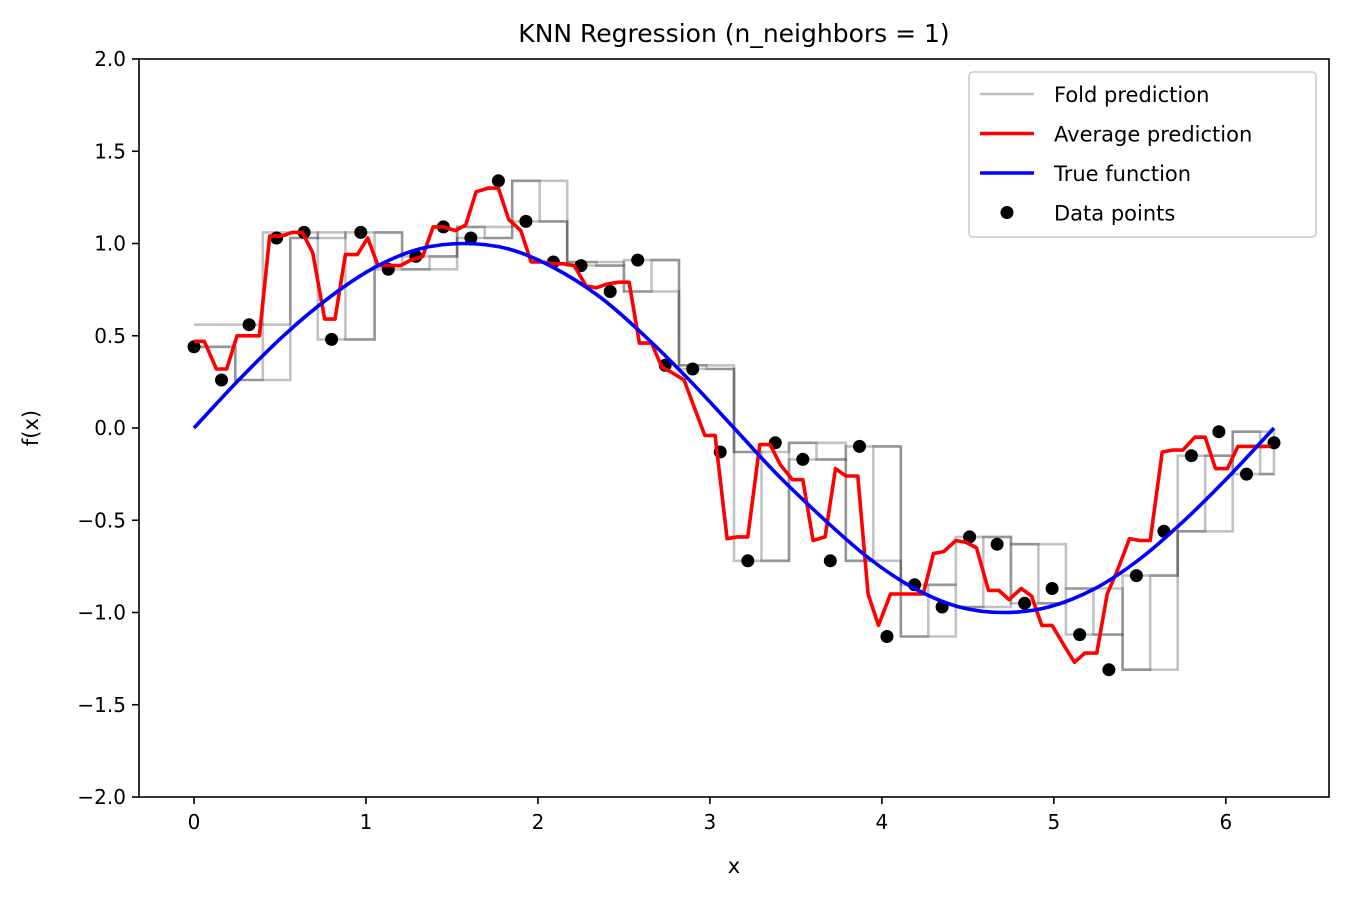 This screenshot has height=898, width=1349. Describe the element at coordinates (733, 33) in the screenshot. I see `chart-title: KNN Regression (n_neighbors = 1)` at that location.